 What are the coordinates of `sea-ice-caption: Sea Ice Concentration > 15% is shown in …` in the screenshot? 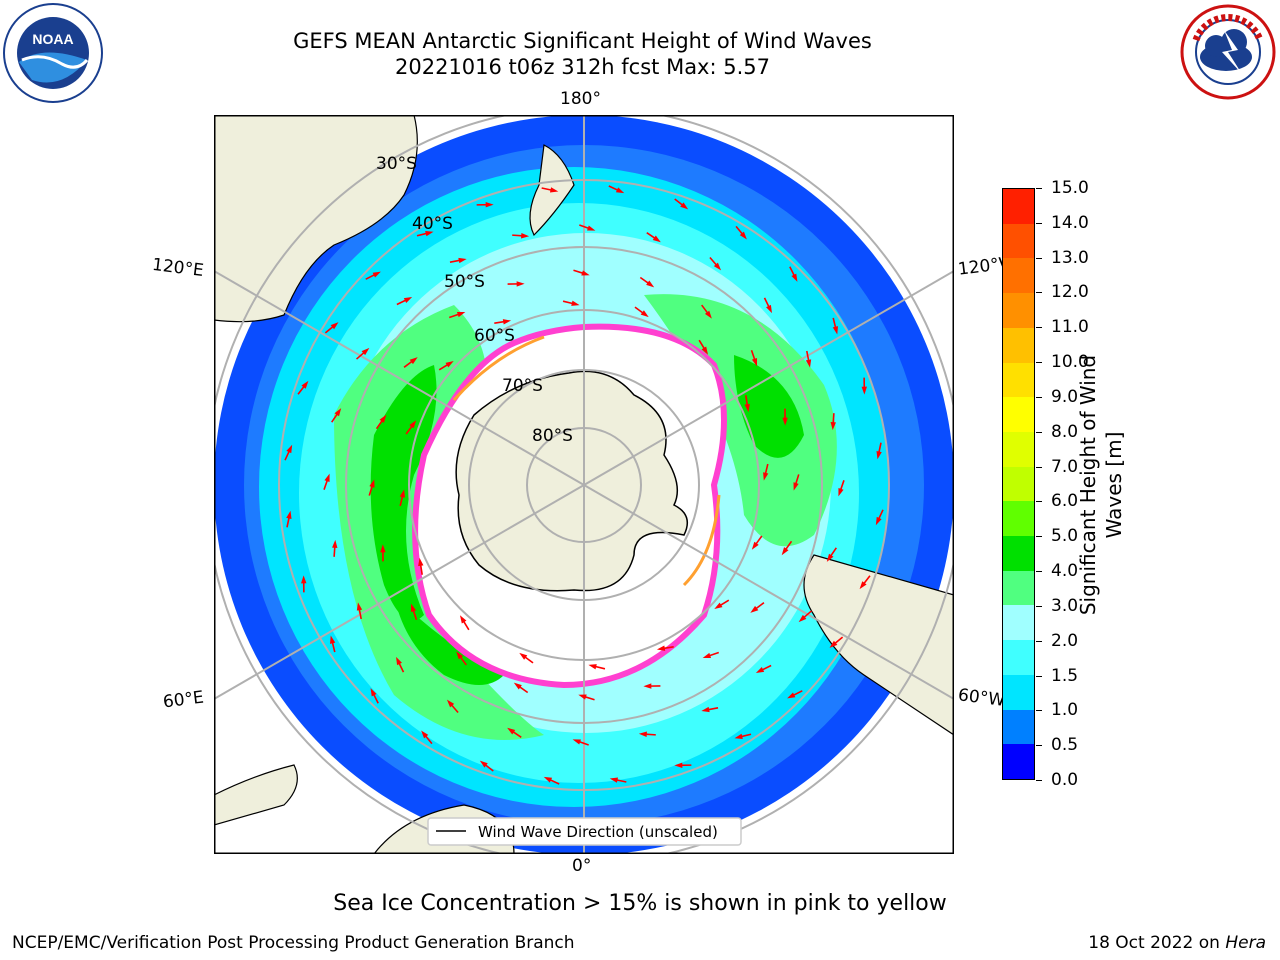 It's located at (640, 903).